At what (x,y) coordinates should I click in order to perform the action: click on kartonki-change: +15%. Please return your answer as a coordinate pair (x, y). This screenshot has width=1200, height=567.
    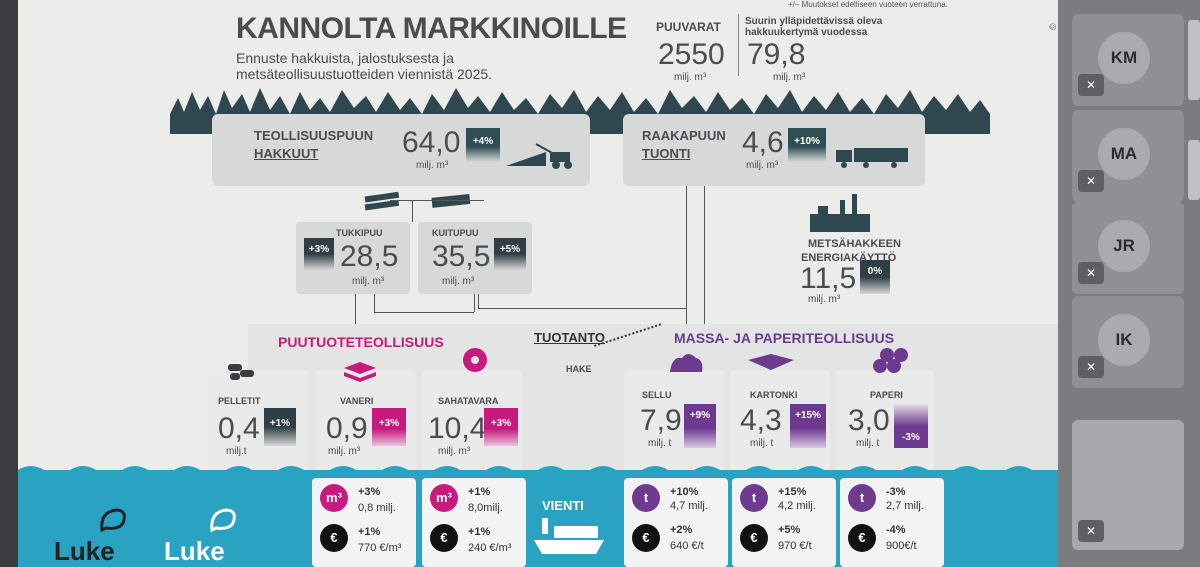
    Looking at the image, I should click on (808, 426).